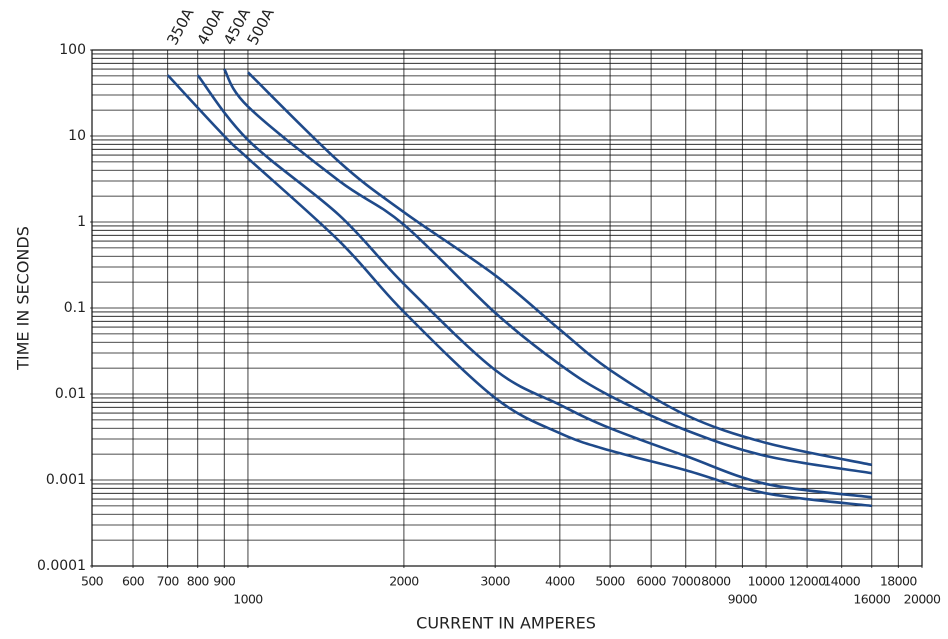 The image size is (948, 639). What do you see at coordinates (506, 623) in the screenshot?
I see `x-axis-title: CURRENT IN AMPERES` at bounding box center [506, 623].